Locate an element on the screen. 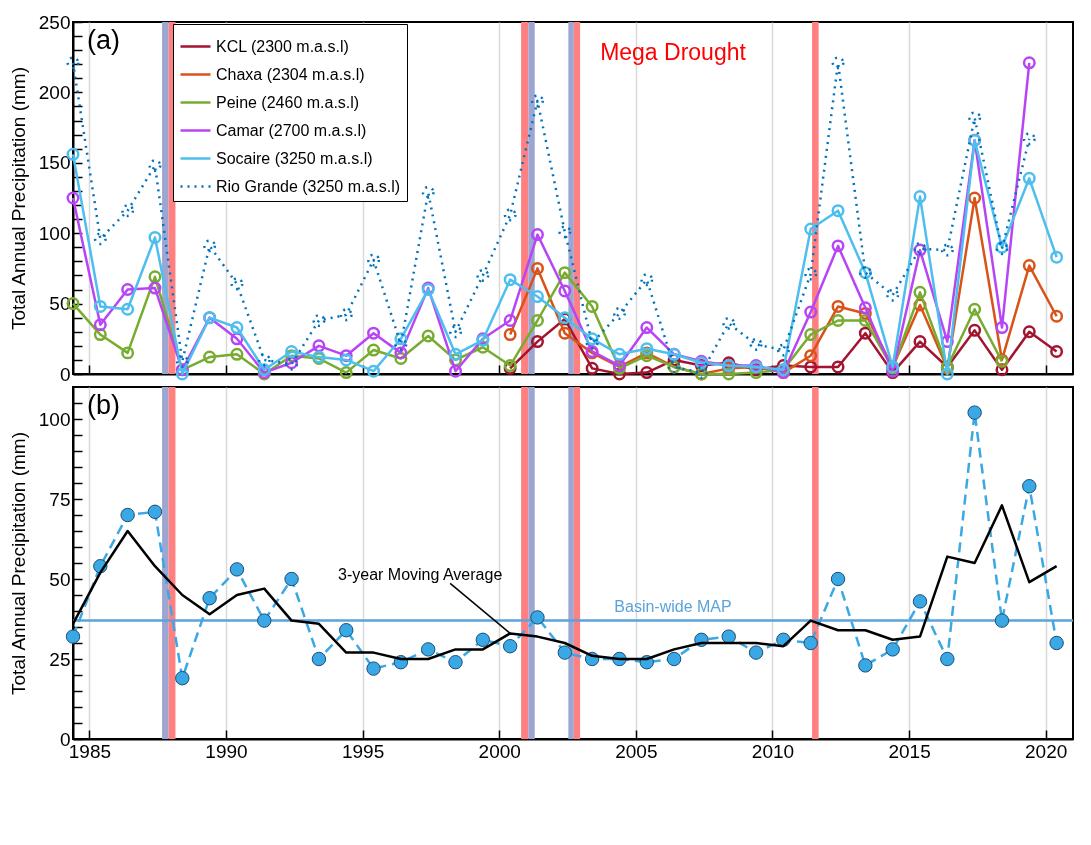 The width and height of the screenshot is (1091, 845). x-tick-label: 1995 is located at coordinates (363, 751).